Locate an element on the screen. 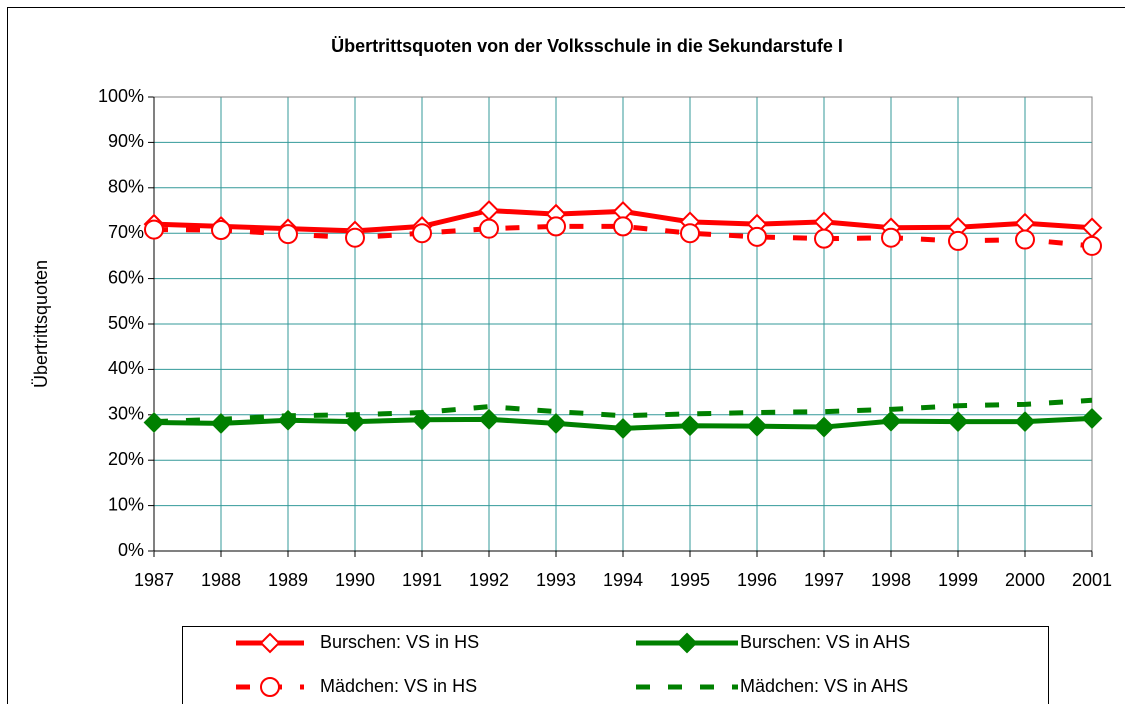  x-tick-label: 1997 is located at coordinates (824, 580).